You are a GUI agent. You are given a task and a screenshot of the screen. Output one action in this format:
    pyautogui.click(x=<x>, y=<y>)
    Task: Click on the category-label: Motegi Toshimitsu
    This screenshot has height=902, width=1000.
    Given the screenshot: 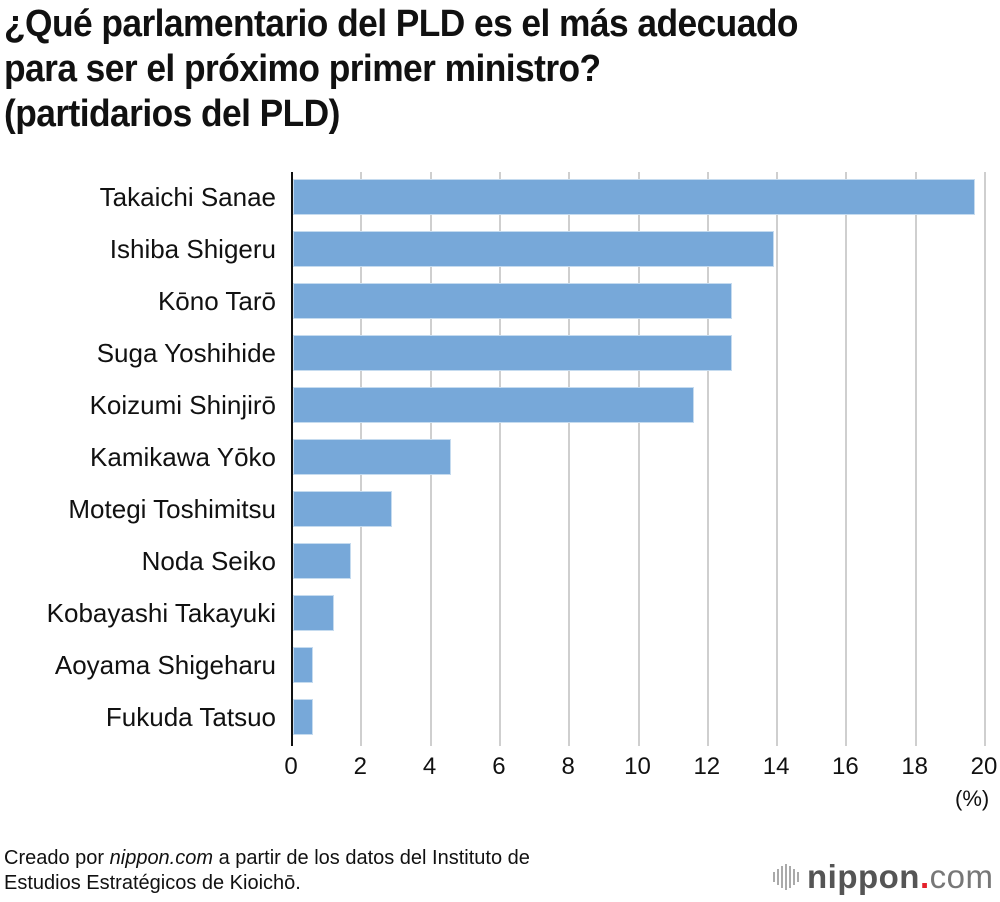 What is the action you would take?
    pyautogui.click(x=172, y=509)
    